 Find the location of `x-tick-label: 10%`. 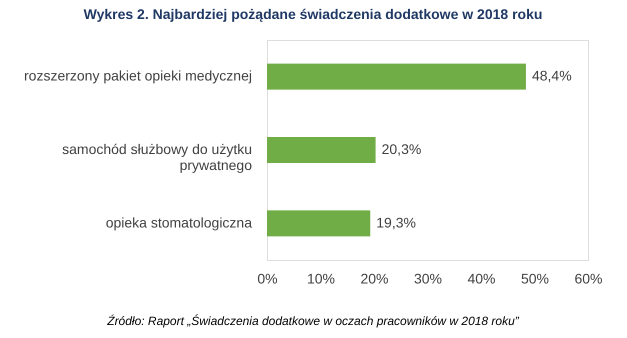

x-tick-label: 10% is located at coordinates (321, 278).